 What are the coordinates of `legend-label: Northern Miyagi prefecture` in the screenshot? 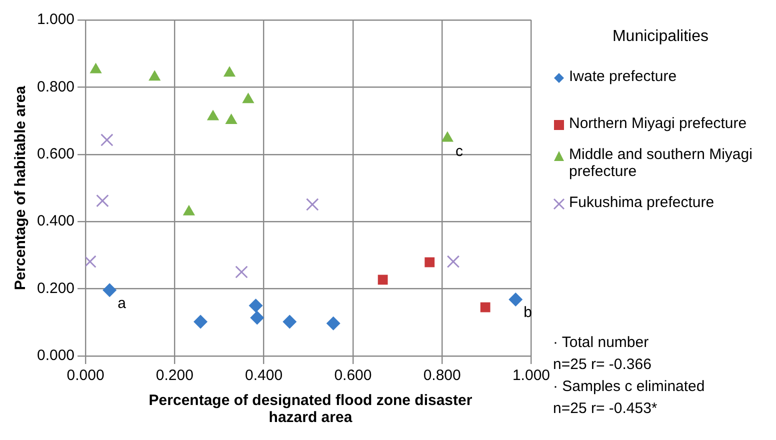 It's located at (658, 123).